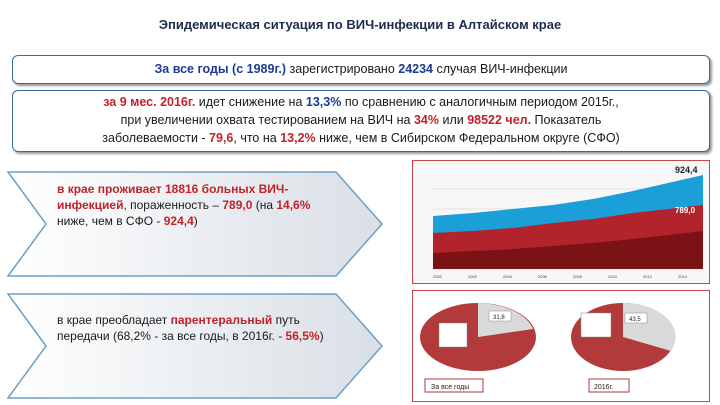  What do you see at coordinates (685, 210) in the screenshot?
I see `area-label-mid: 789,0` at bounding box center [685, 210].